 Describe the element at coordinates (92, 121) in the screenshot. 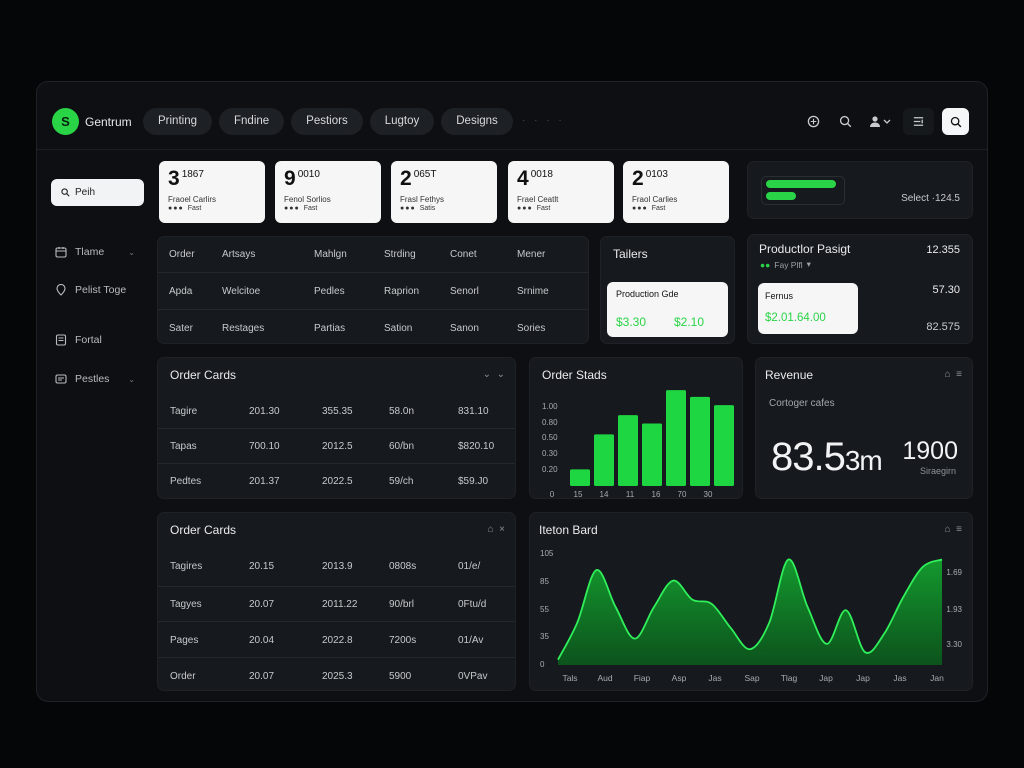

I see `brand-logo: S Gentrum` at that location.